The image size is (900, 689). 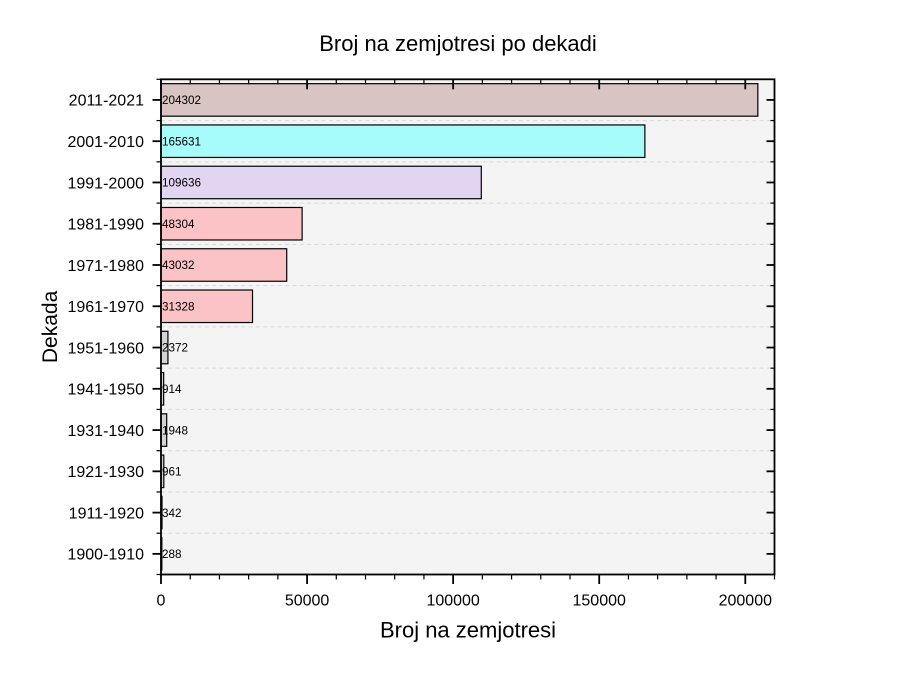 What do you see at coordinates (458, 43) in the screenshot?
I see `svg-text: Broj na zemjotresi po dekadi` at bounding box center [458, 43].